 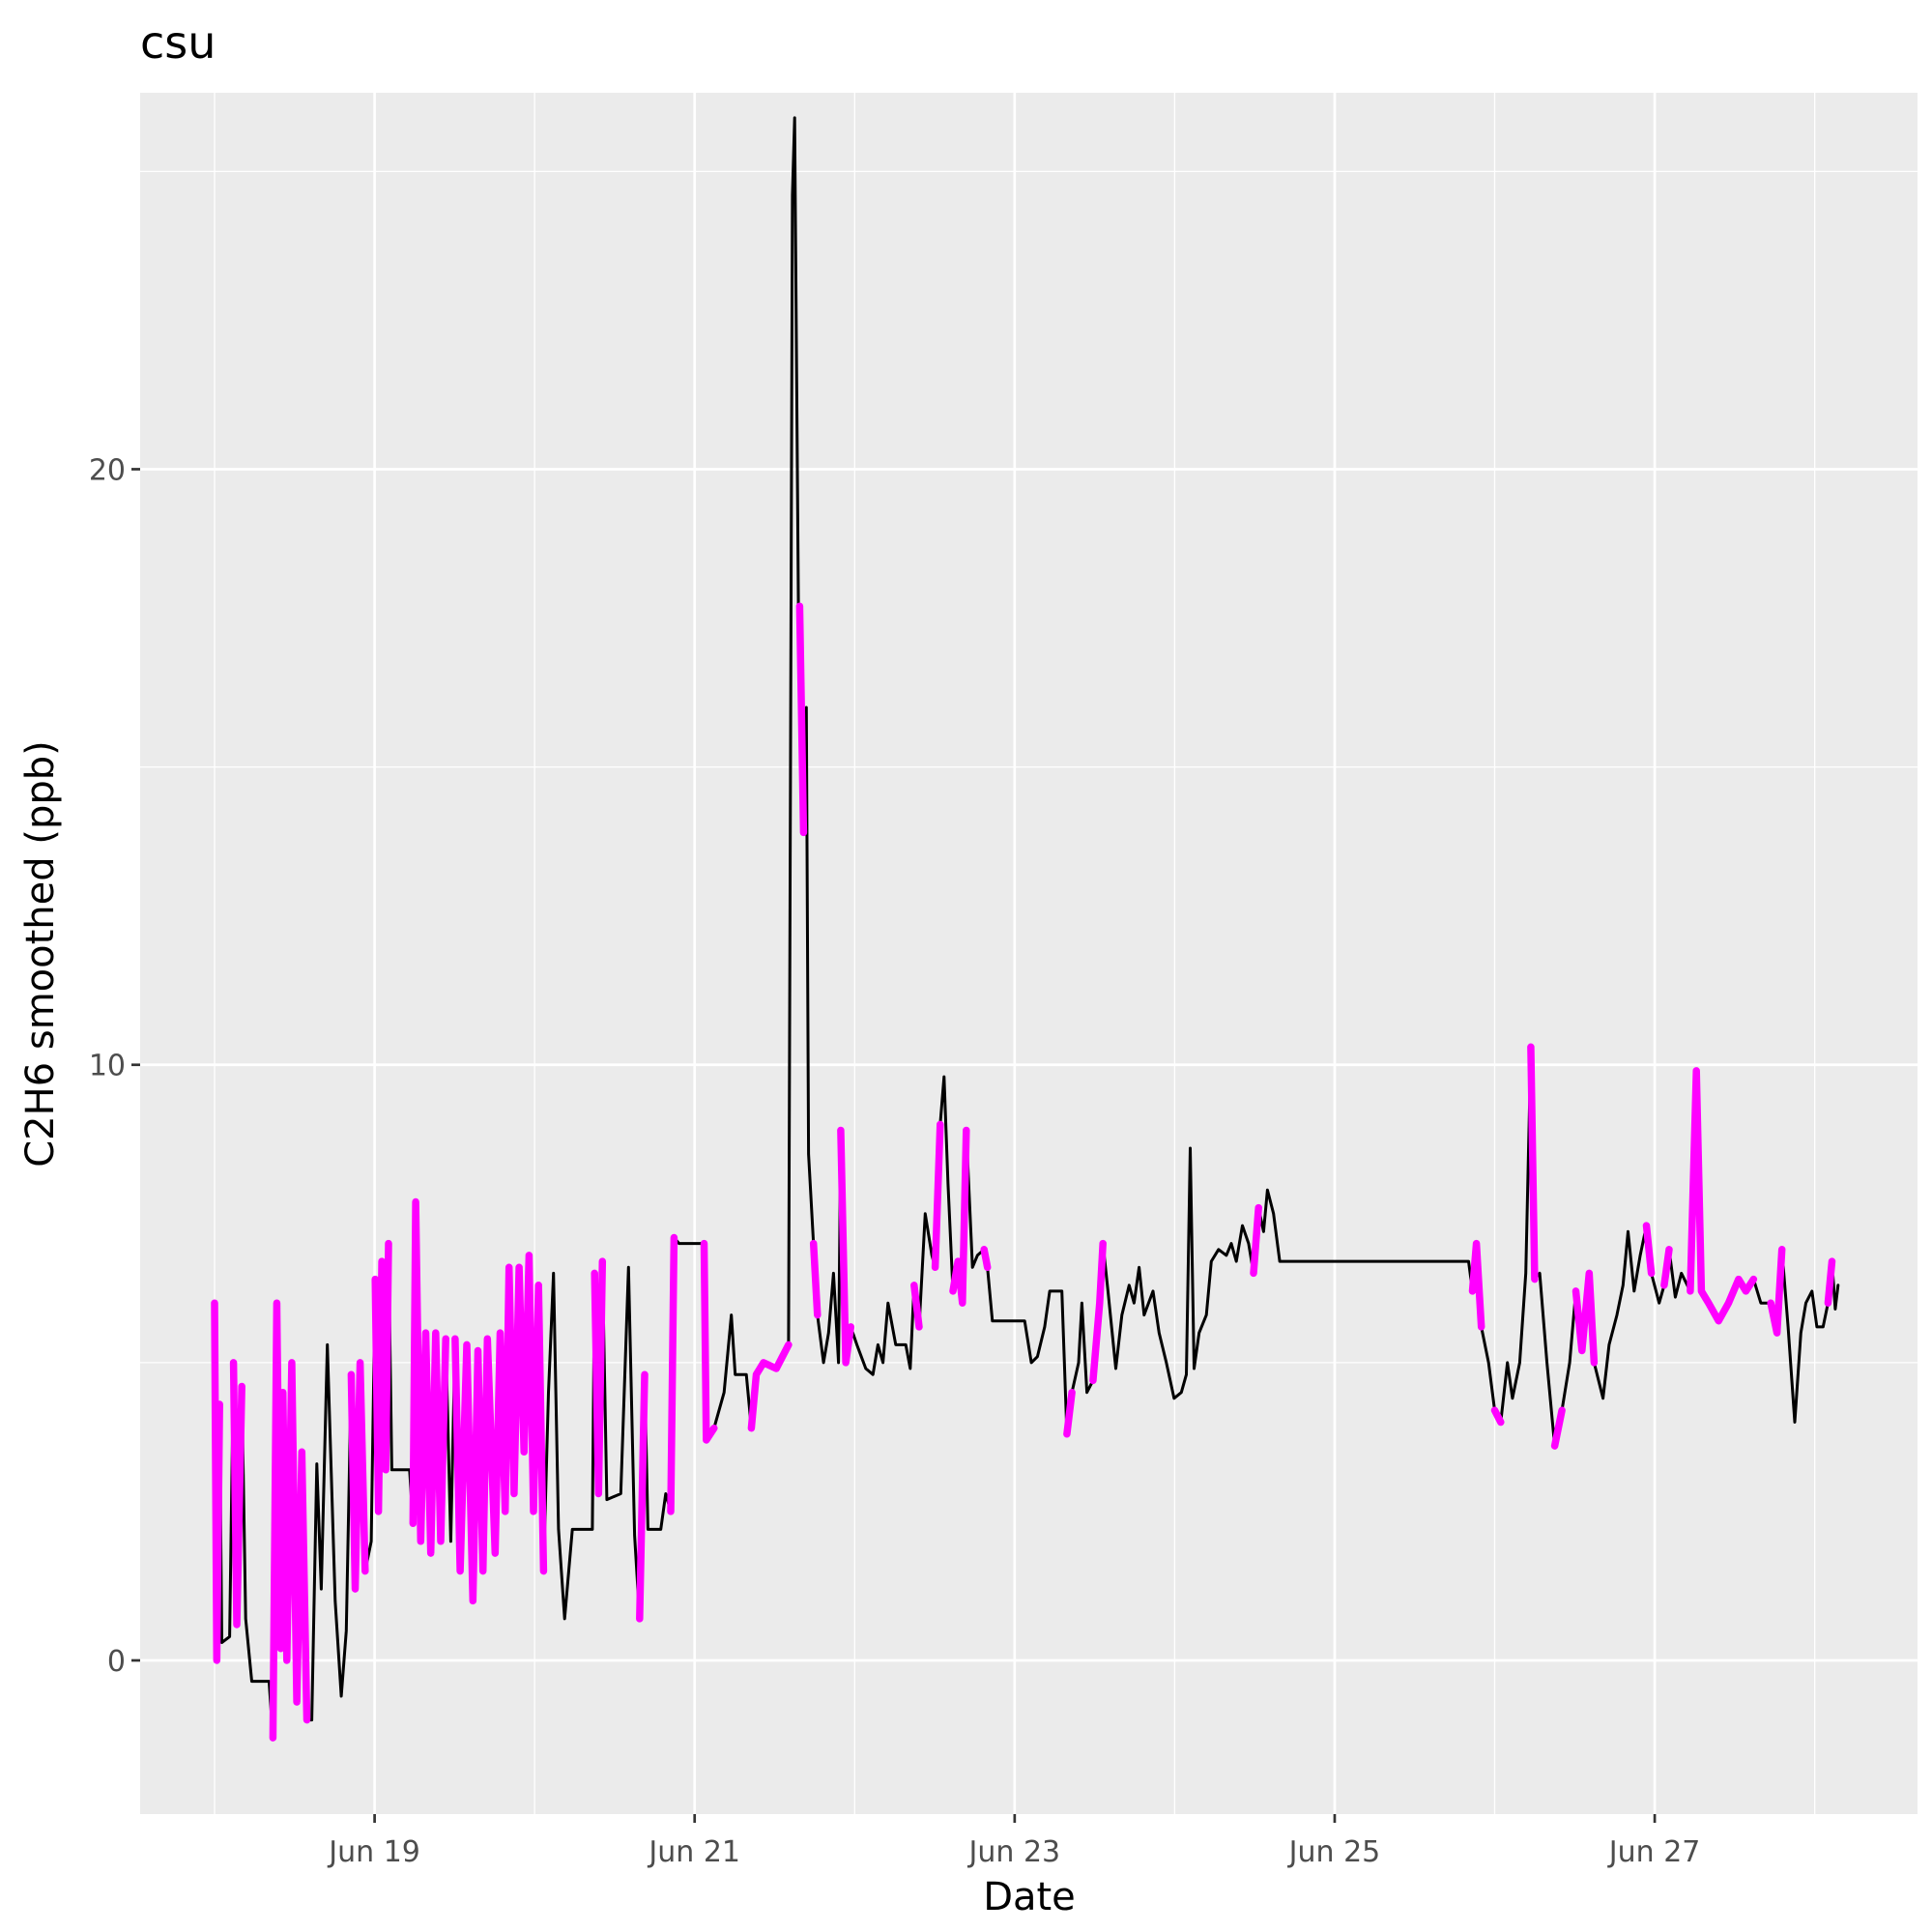 I want to click on x-tick-label: Jun 27, so click(x=1654, y=1852).